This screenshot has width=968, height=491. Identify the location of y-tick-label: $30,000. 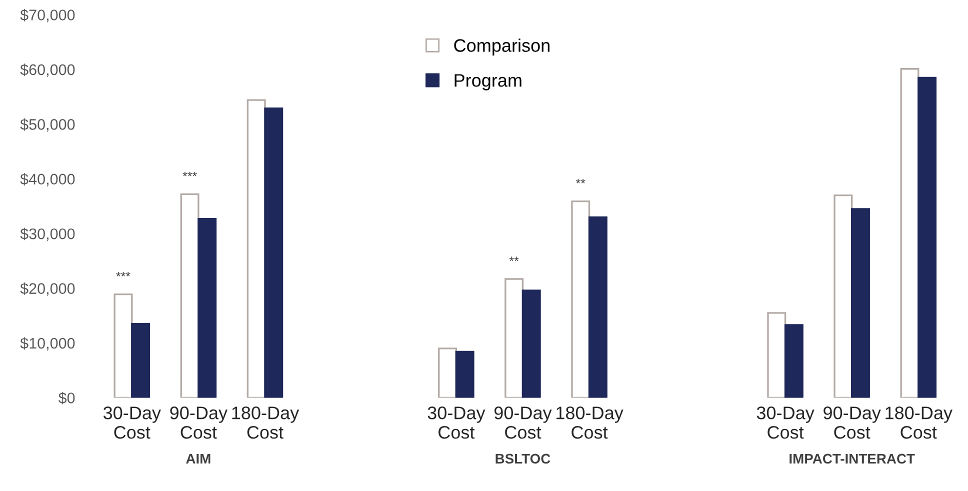
(47, 235).